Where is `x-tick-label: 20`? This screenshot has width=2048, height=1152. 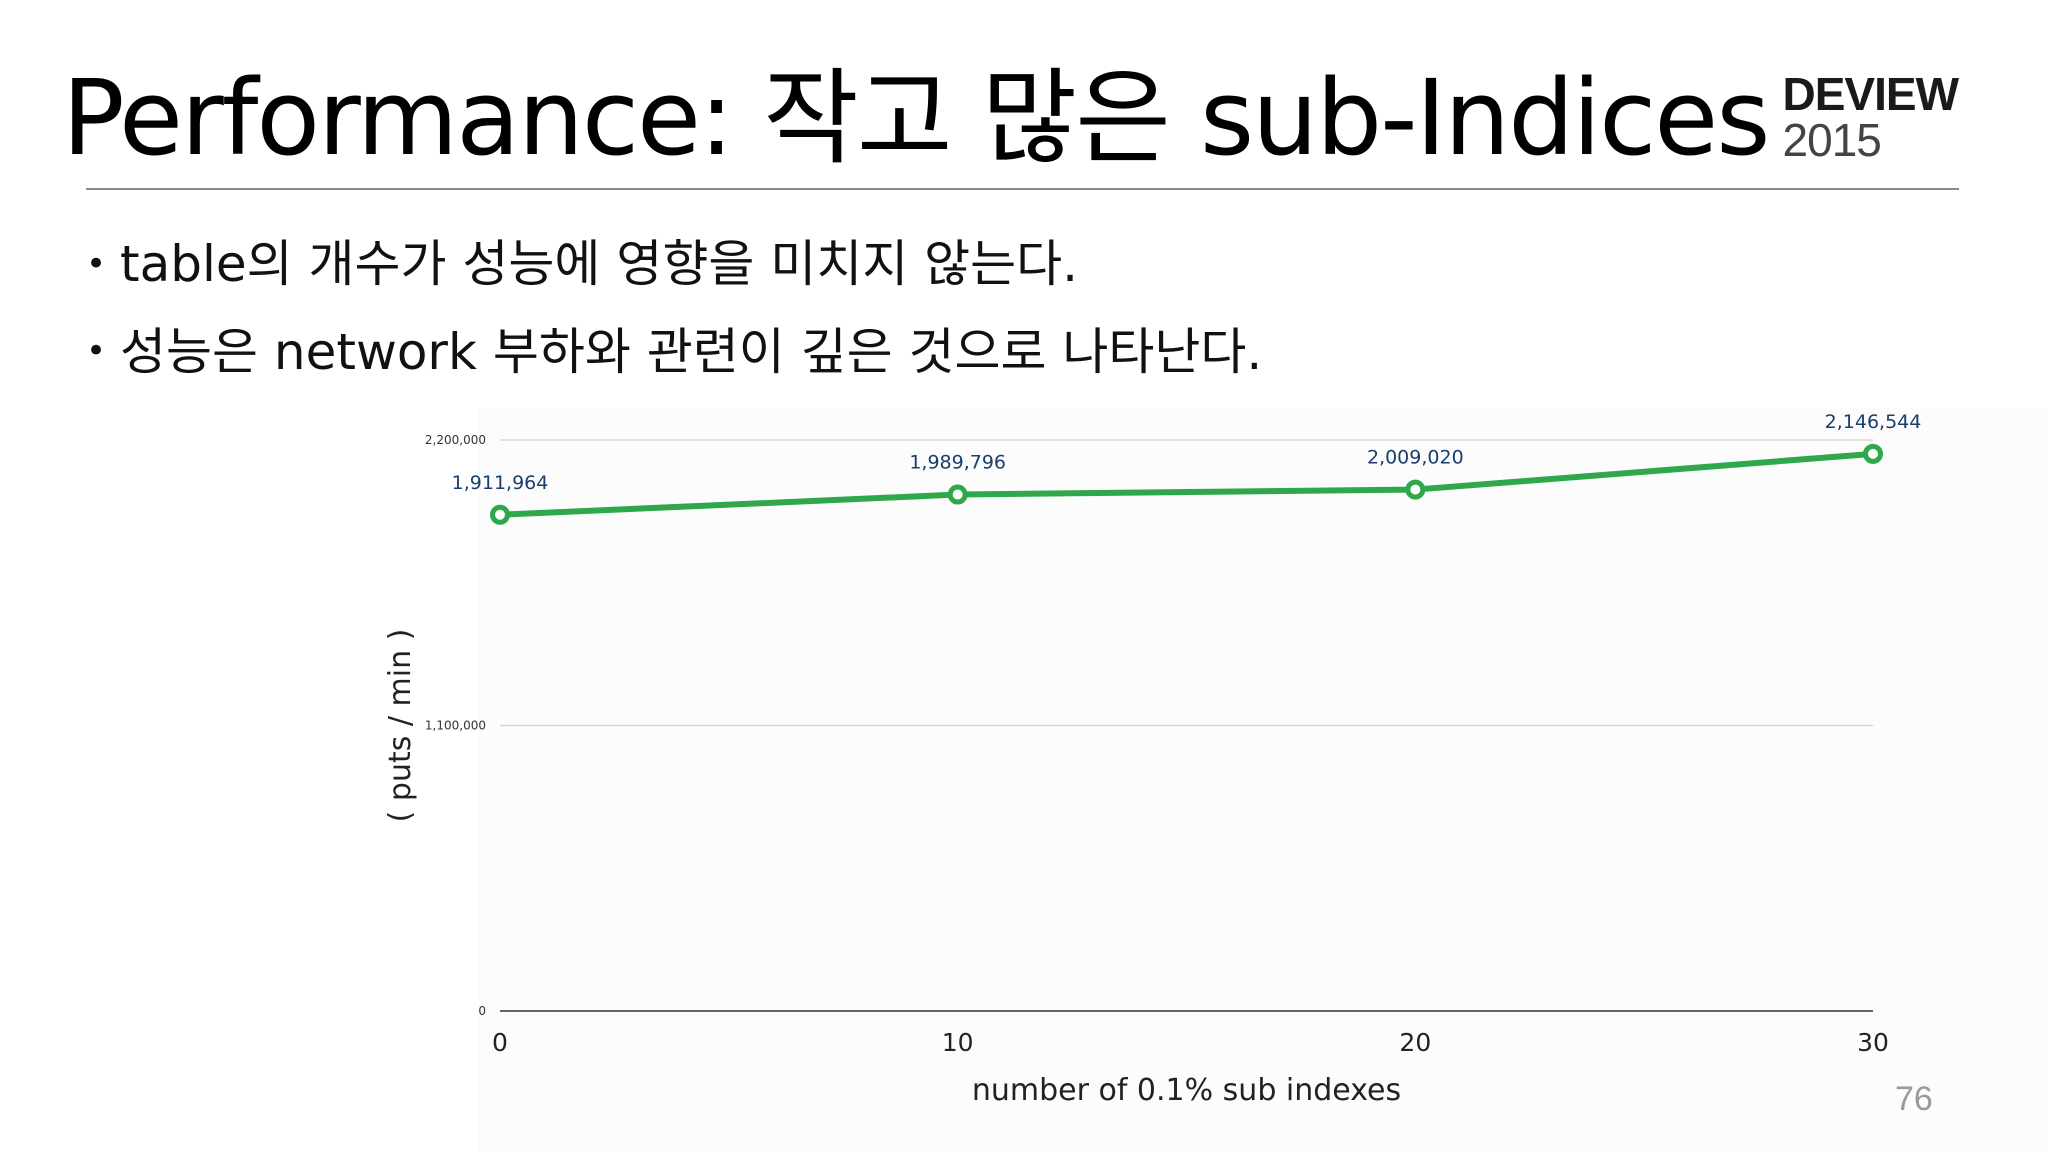 x-tick-label: 20 is located at coordinates (1415, 1042).